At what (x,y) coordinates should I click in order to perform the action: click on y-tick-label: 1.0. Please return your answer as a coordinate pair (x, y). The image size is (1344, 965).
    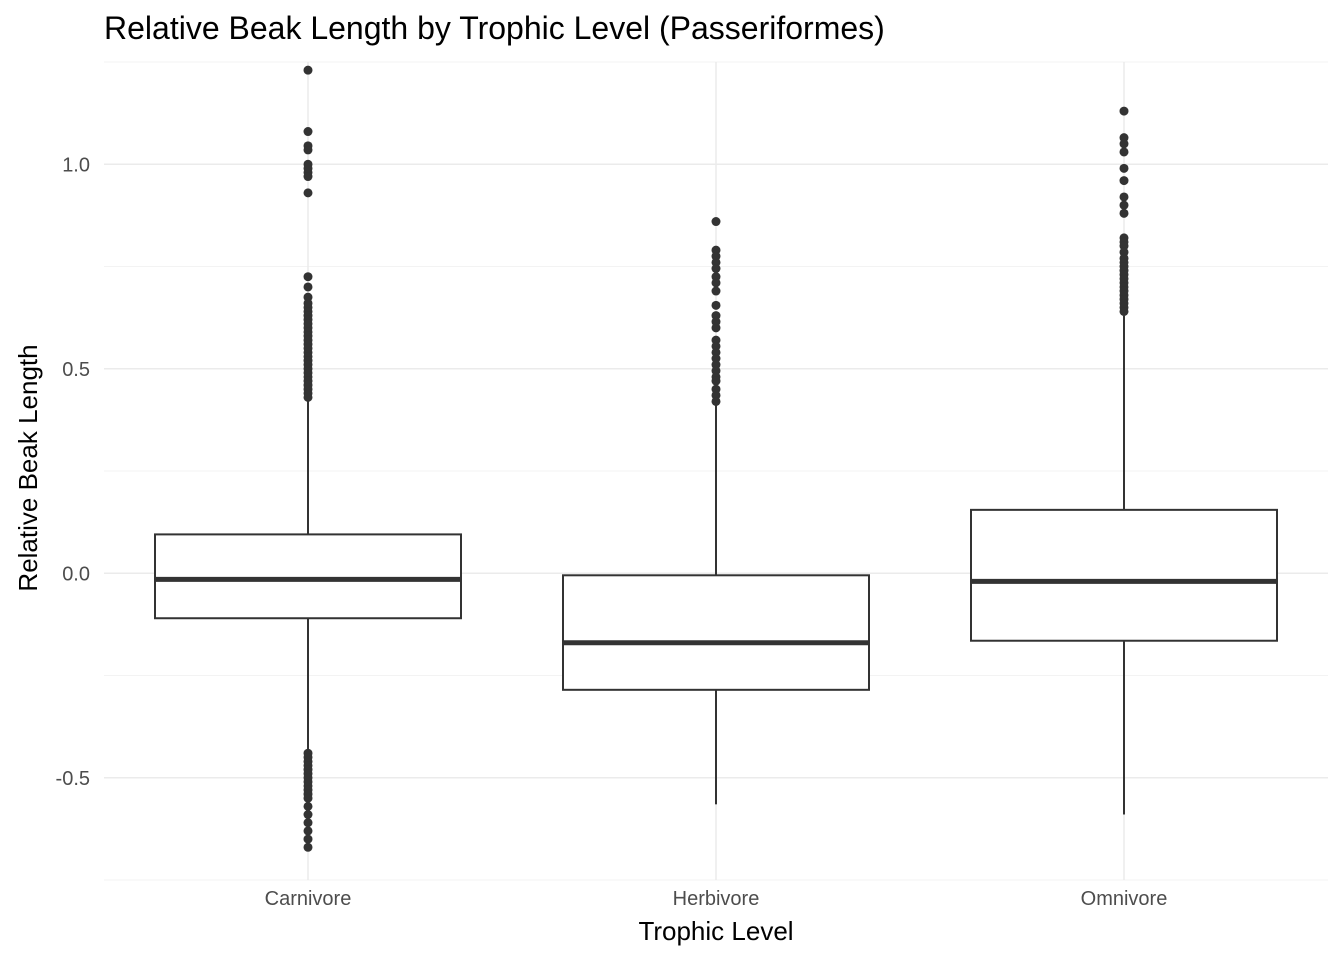
    Looking at the image, I should click on (76, 165).